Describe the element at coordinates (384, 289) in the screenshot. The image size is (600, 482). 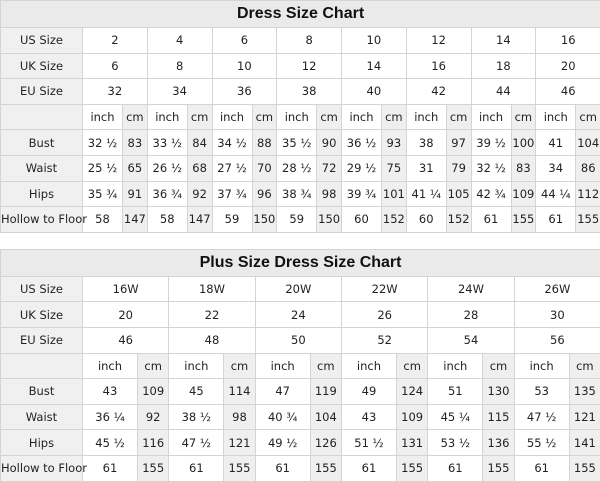
I see `size-cell: 22W` at that location.